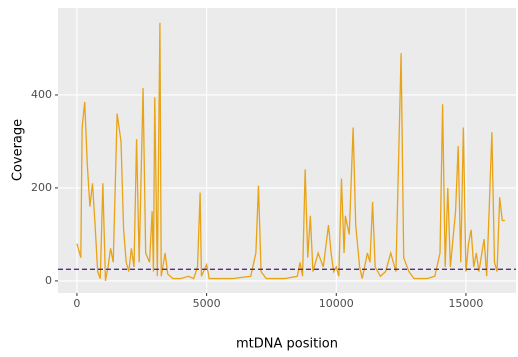 This screenshot has height=357, width=518. What do you see at coordinates (48, 280) in the screenshot?
I see `y-tick-label: 0` at bounding box center [48, 280].